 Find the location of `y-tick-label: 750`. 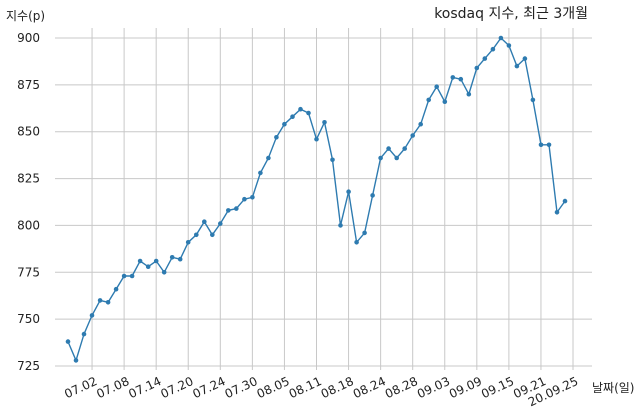

y-tick-label: 750 is located at coordinates (28, 319).